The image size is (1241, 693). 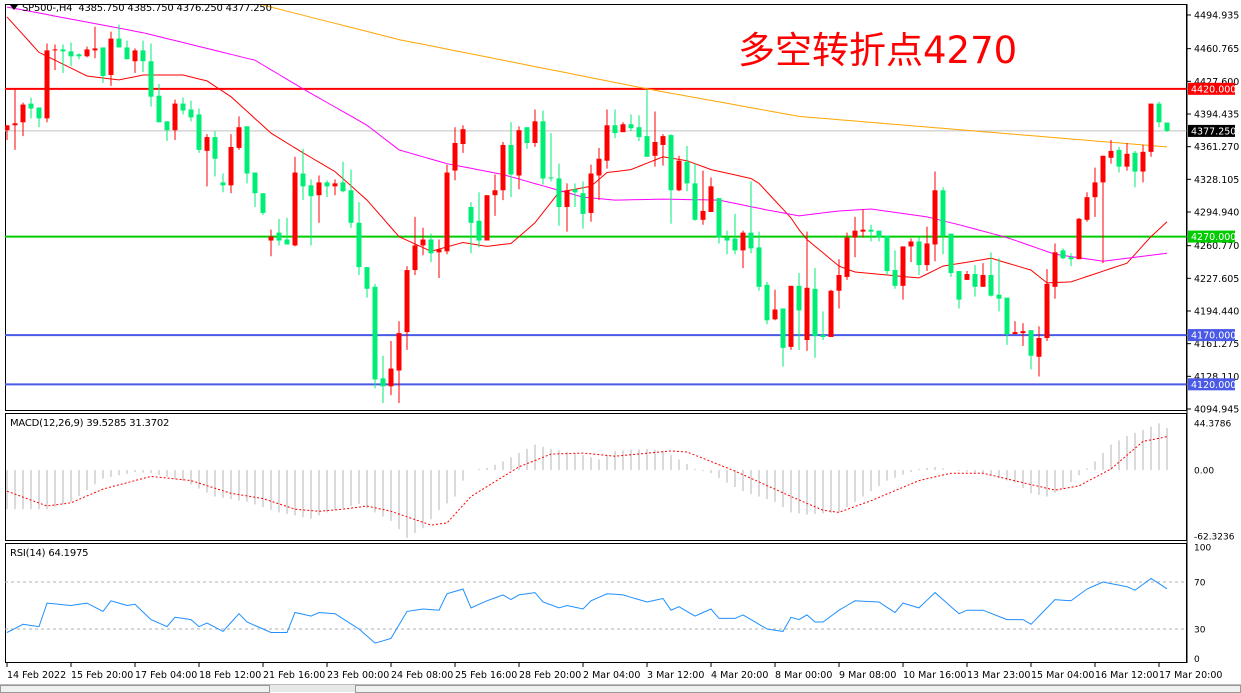 What do you see at coordinates (587, 610) in the screenshot?
I see `rsi-line` at bounding box center [587, 610].